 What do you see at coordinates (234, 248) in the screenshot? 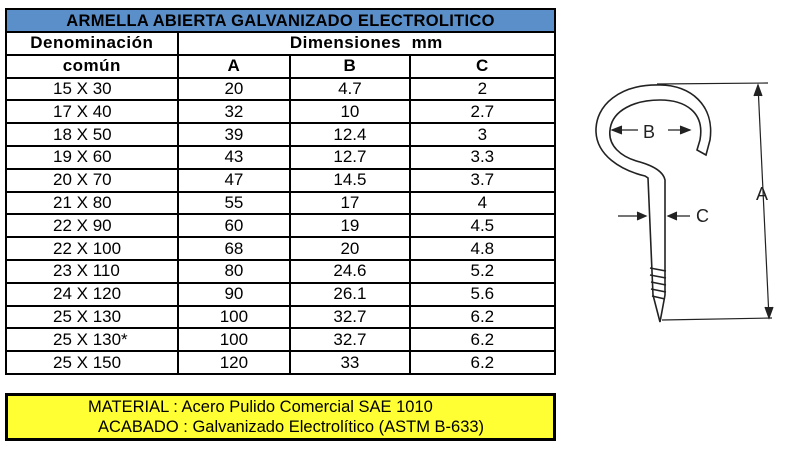
I see `cell-a: 68` at bounding box center [234, 248].